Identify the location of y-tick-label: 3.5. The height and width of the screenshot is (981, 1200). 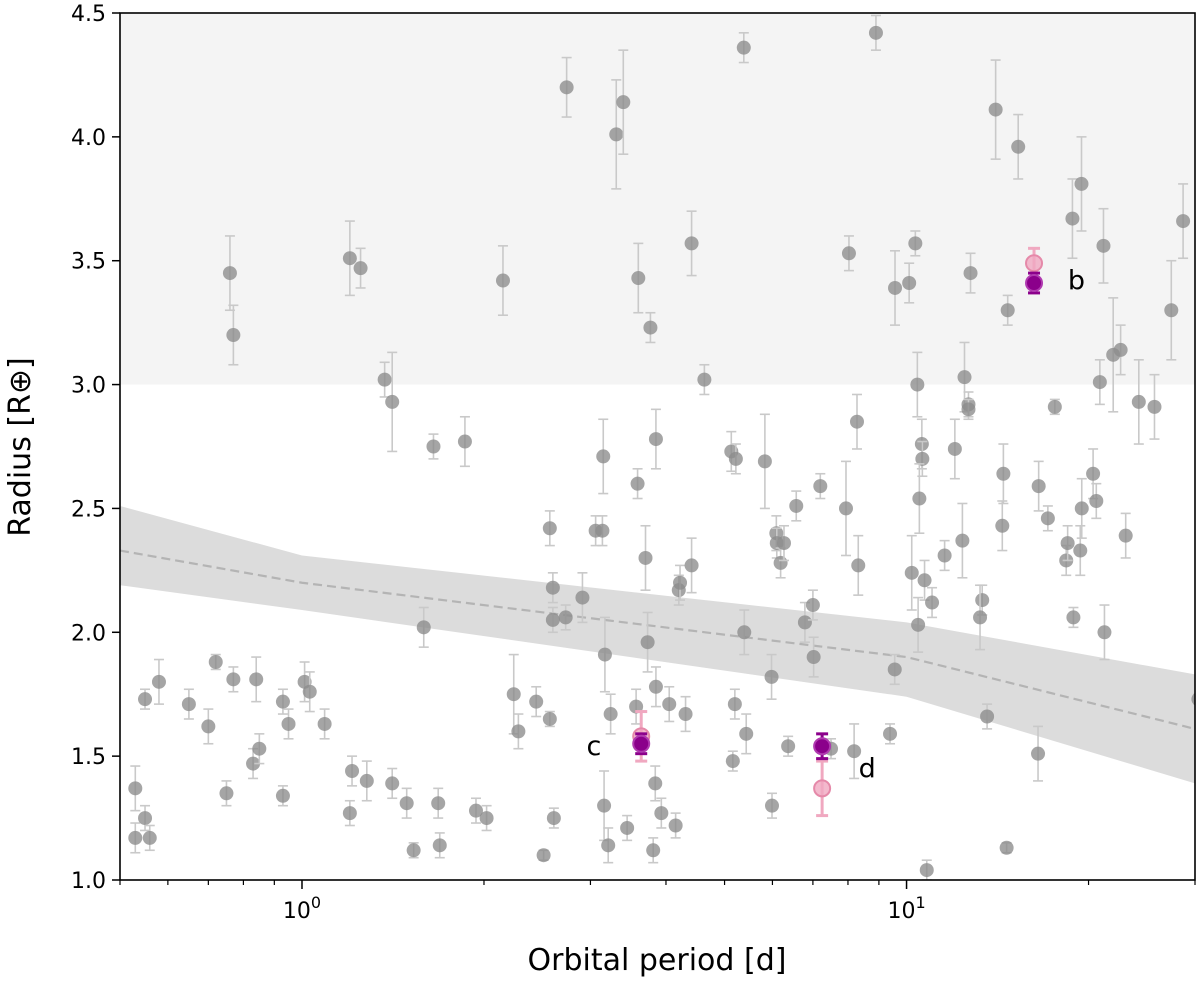
(88, 262).